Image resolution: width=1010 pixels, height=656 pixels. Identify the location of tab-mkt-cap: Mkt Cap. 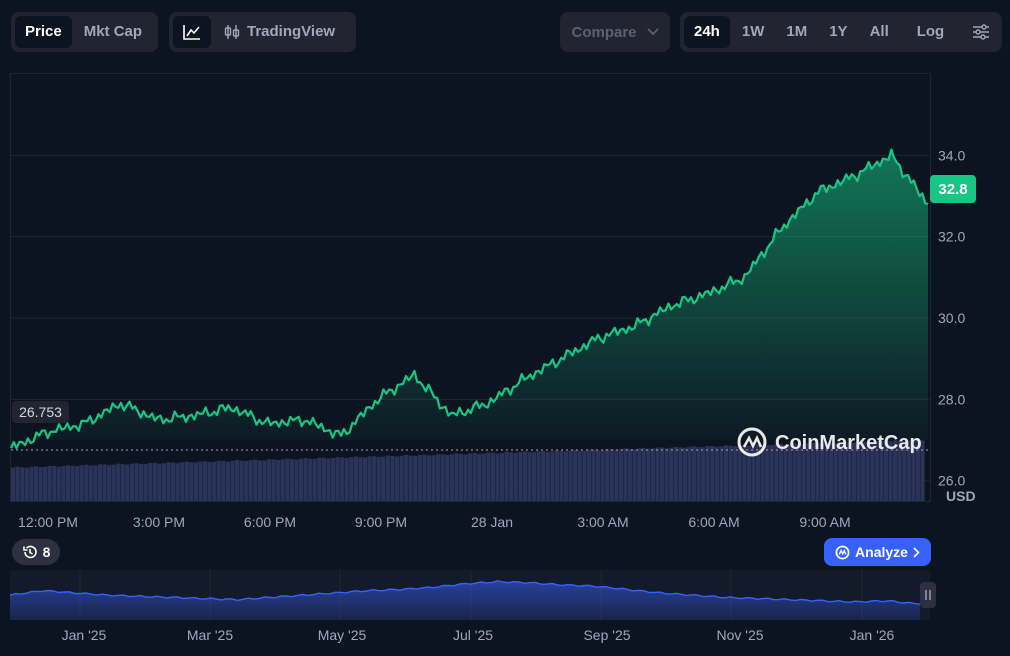
(113, 31).